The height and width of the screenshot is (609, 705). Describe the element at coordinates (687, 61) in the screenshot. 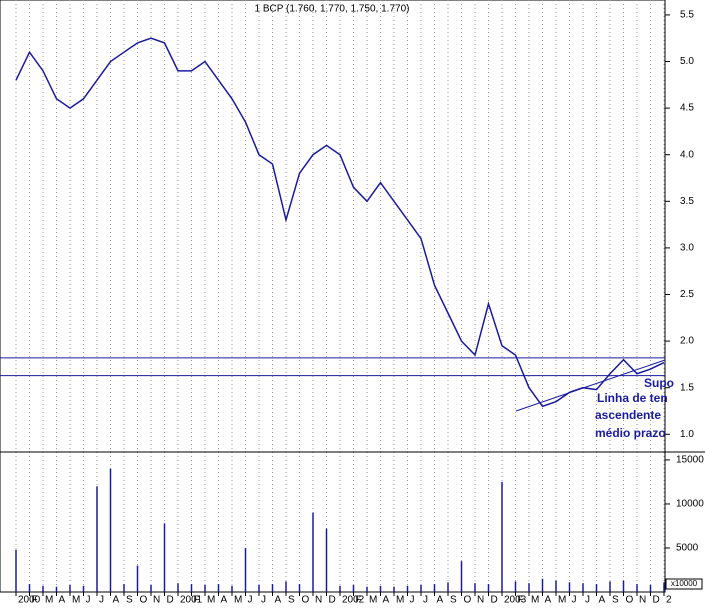

I see `y-tick-label: 5.0` at that location.